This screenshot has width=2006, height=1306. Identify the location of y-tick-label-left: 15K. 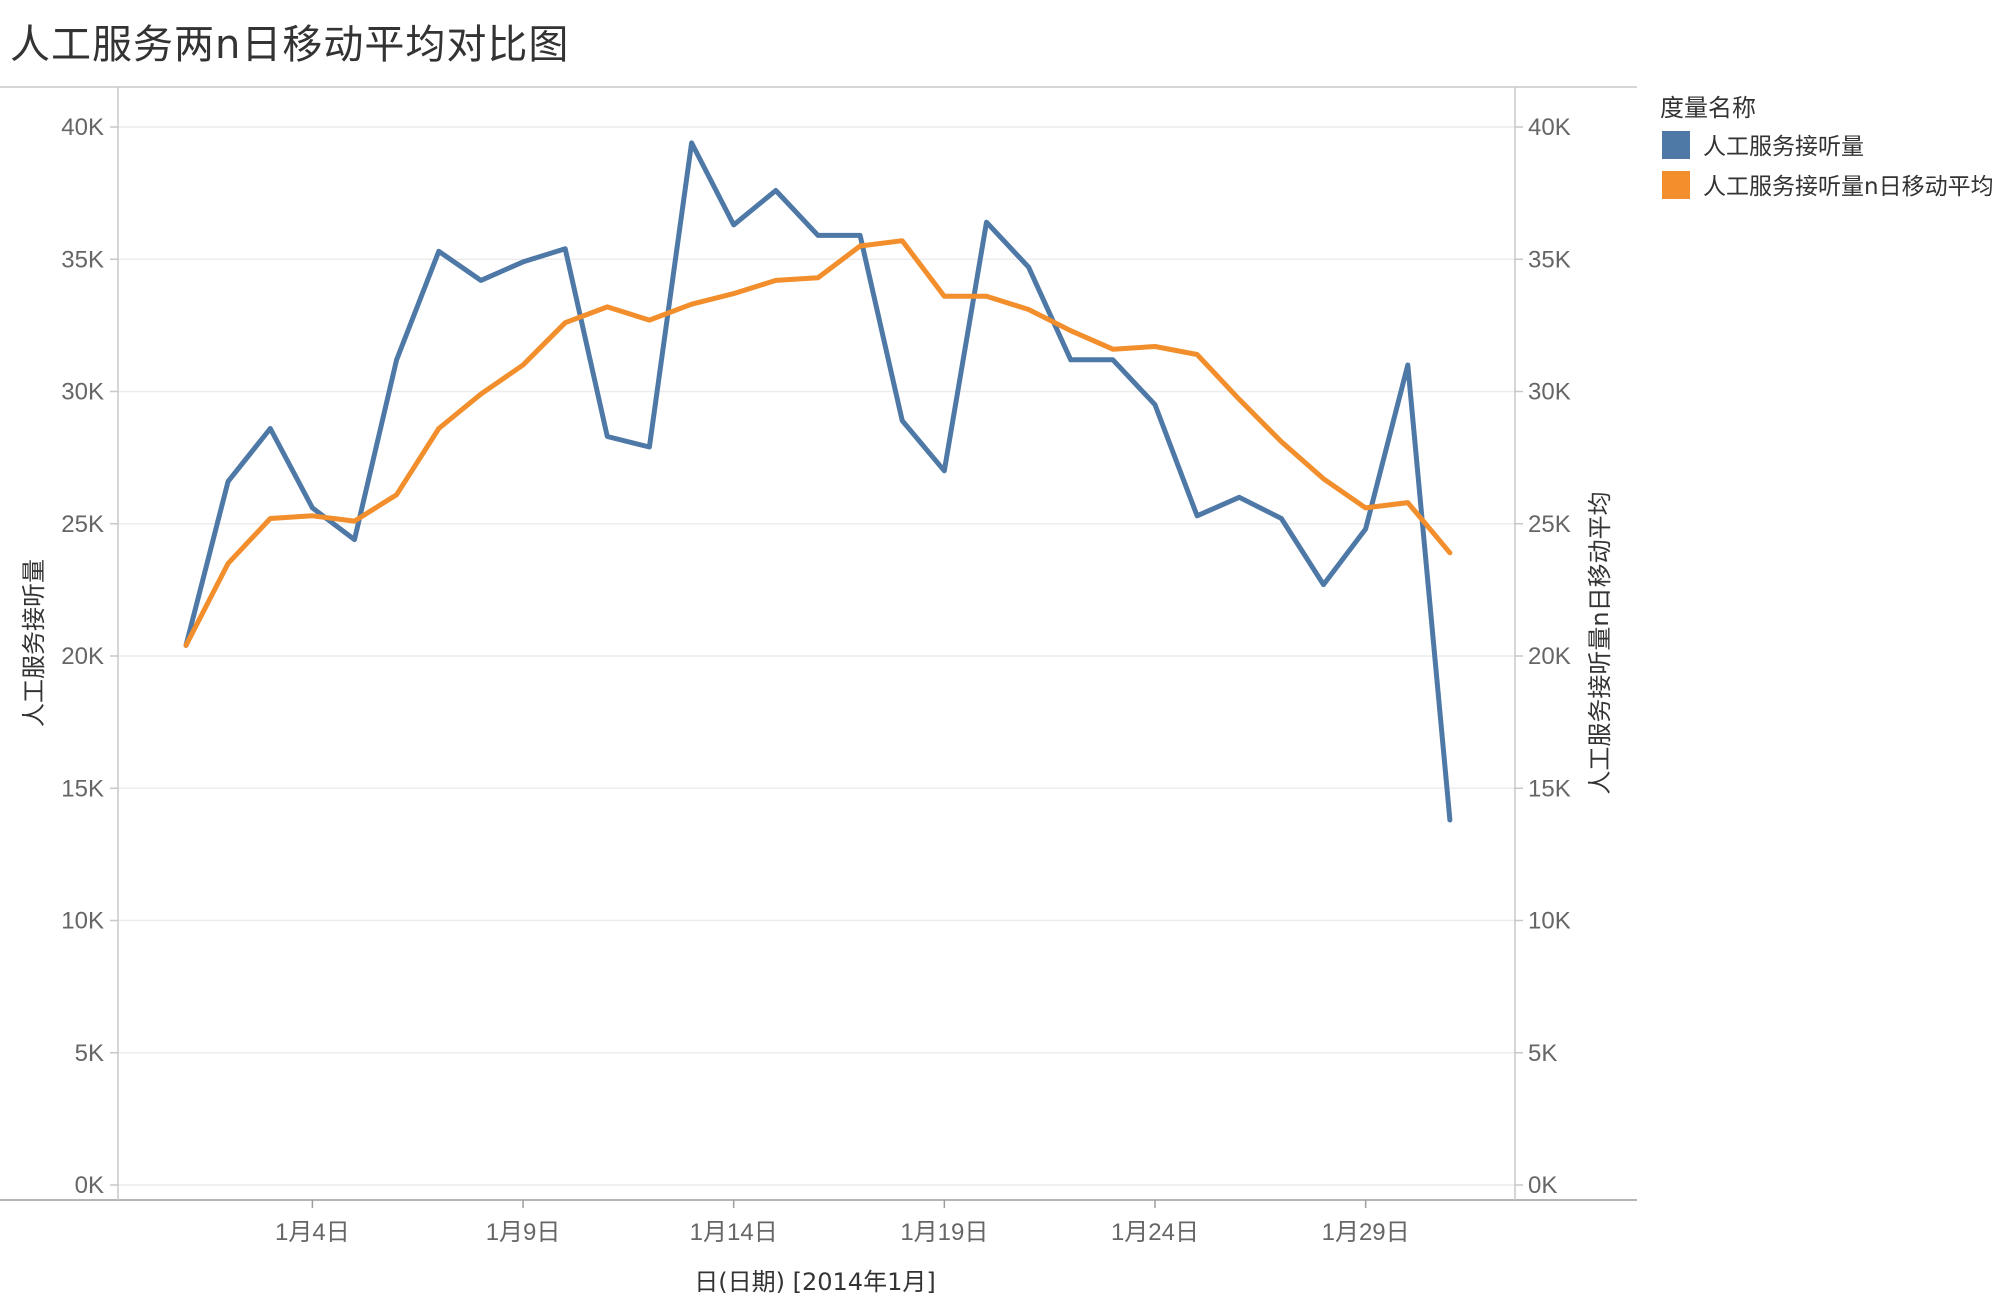
(82, 788).